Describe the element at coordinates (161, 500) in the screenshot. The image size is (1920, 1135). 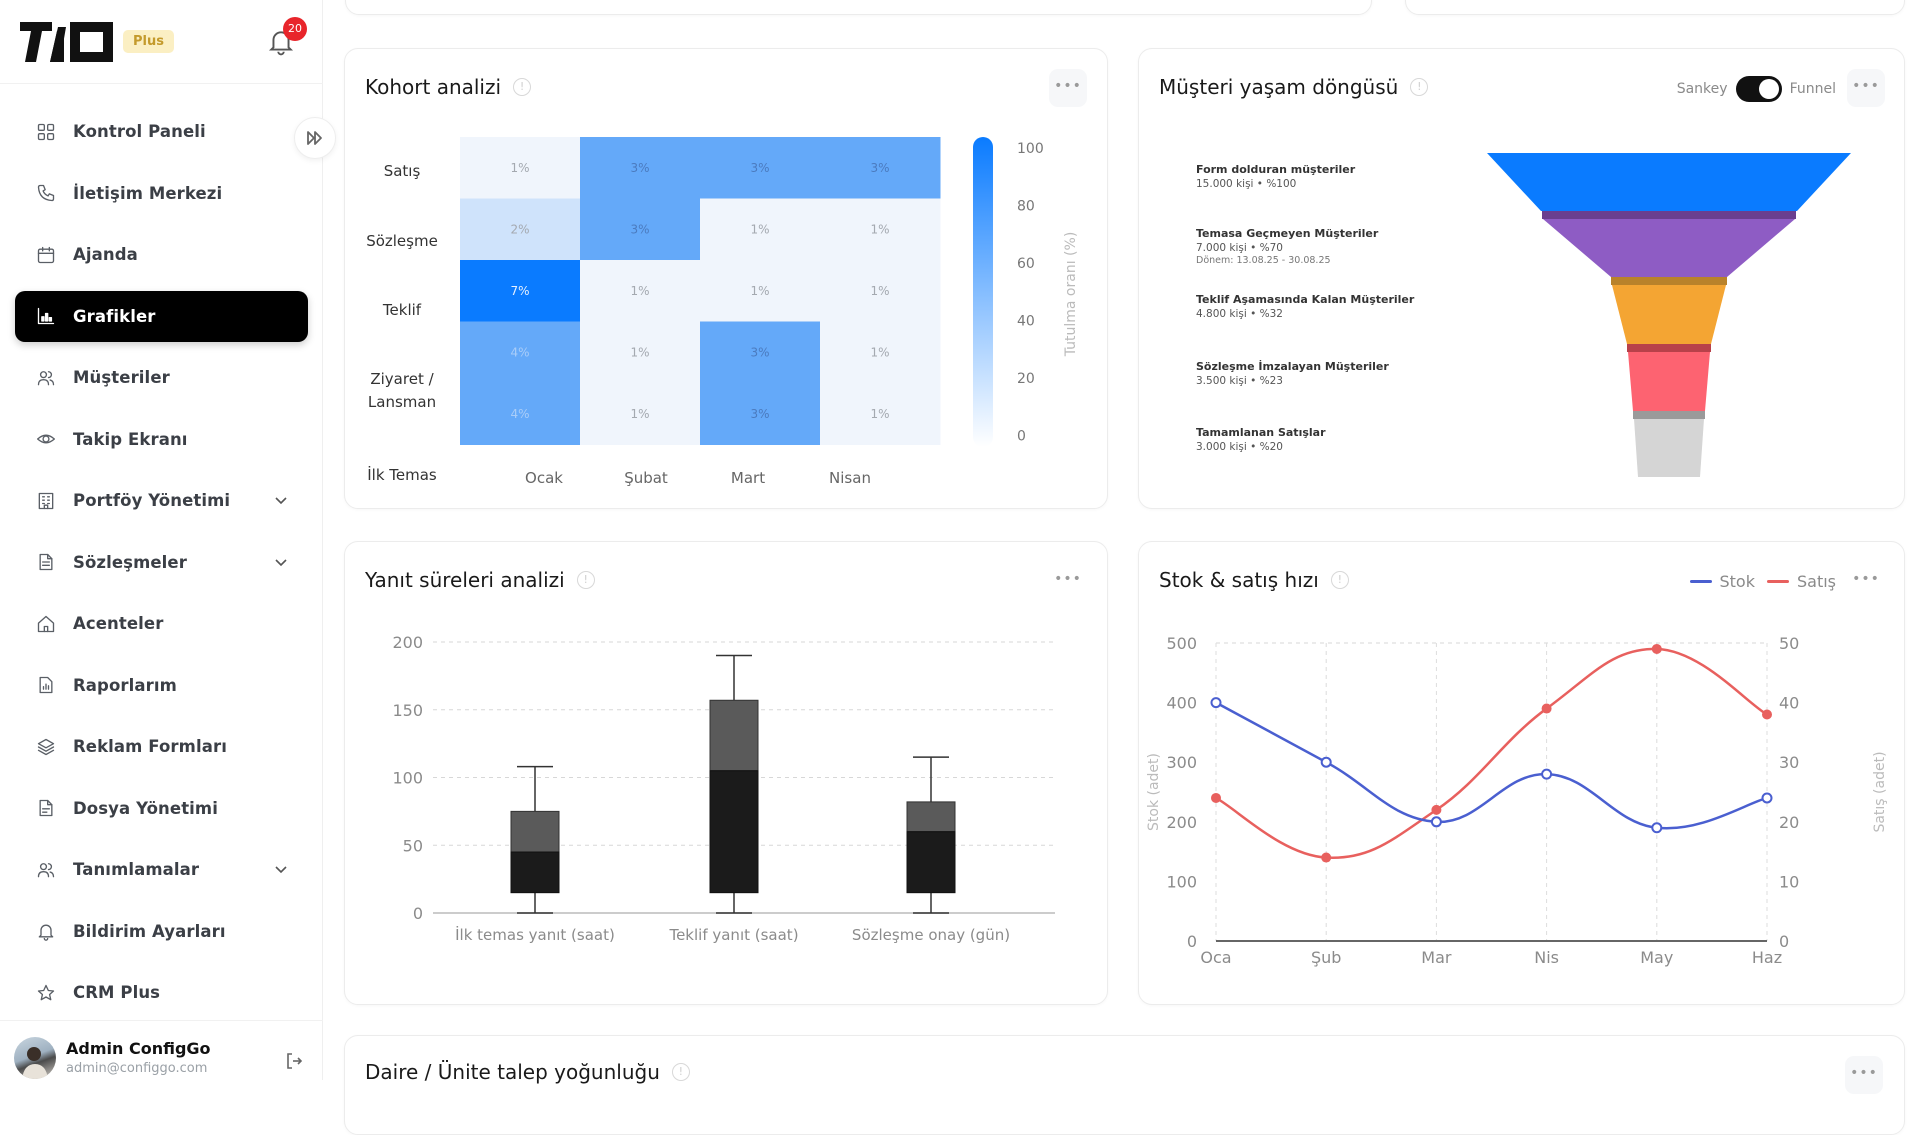
I see `sidebar-item-portföy-yönetimi: Portföy Yönetimi` at that location.